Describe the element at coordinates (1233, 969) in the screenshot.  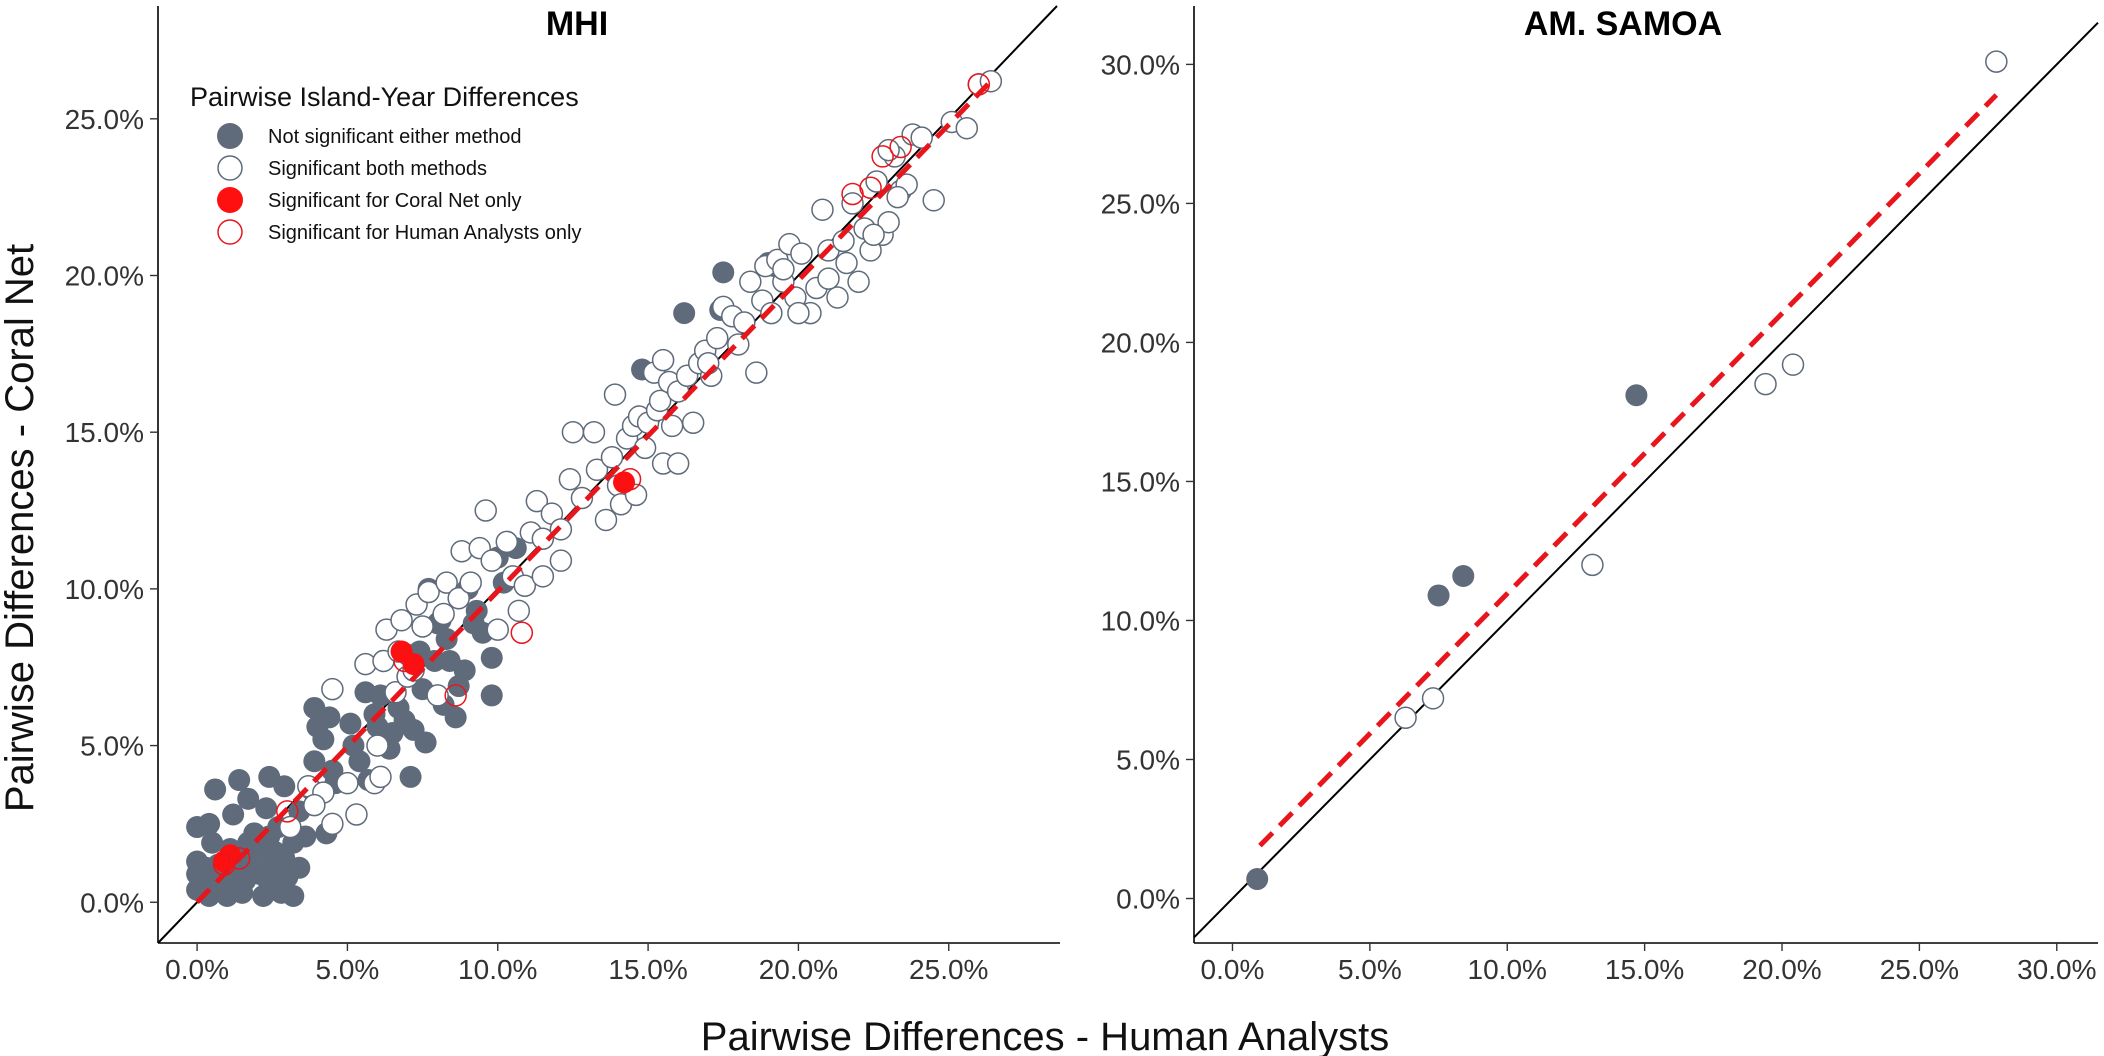
I see `am-samoa-x-tick-label: 0.0%` at that location.